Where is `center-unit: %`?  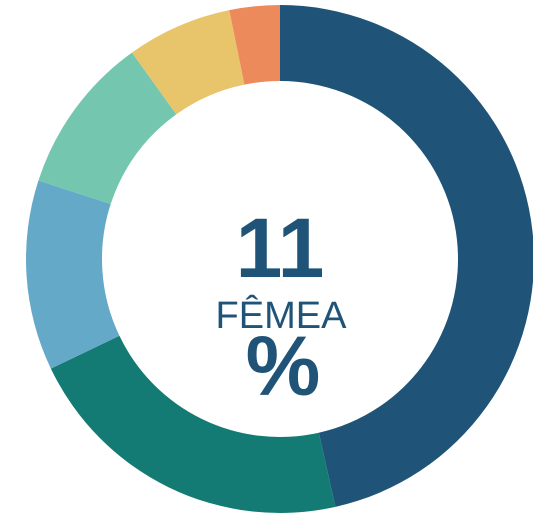 center-unit: % is located at coordinates (283, 366).